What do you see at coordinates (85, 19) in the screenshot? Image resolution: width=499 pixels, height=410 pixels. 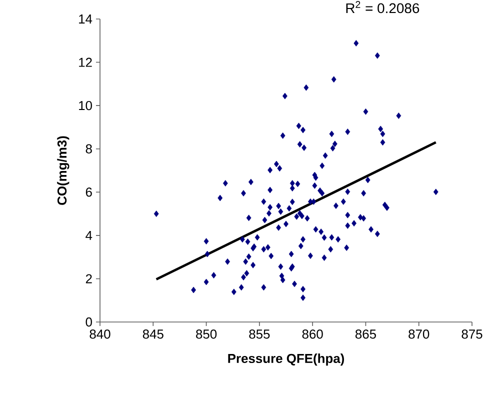 I see `y-tick-label: 14` at bounding box center [85, 19].